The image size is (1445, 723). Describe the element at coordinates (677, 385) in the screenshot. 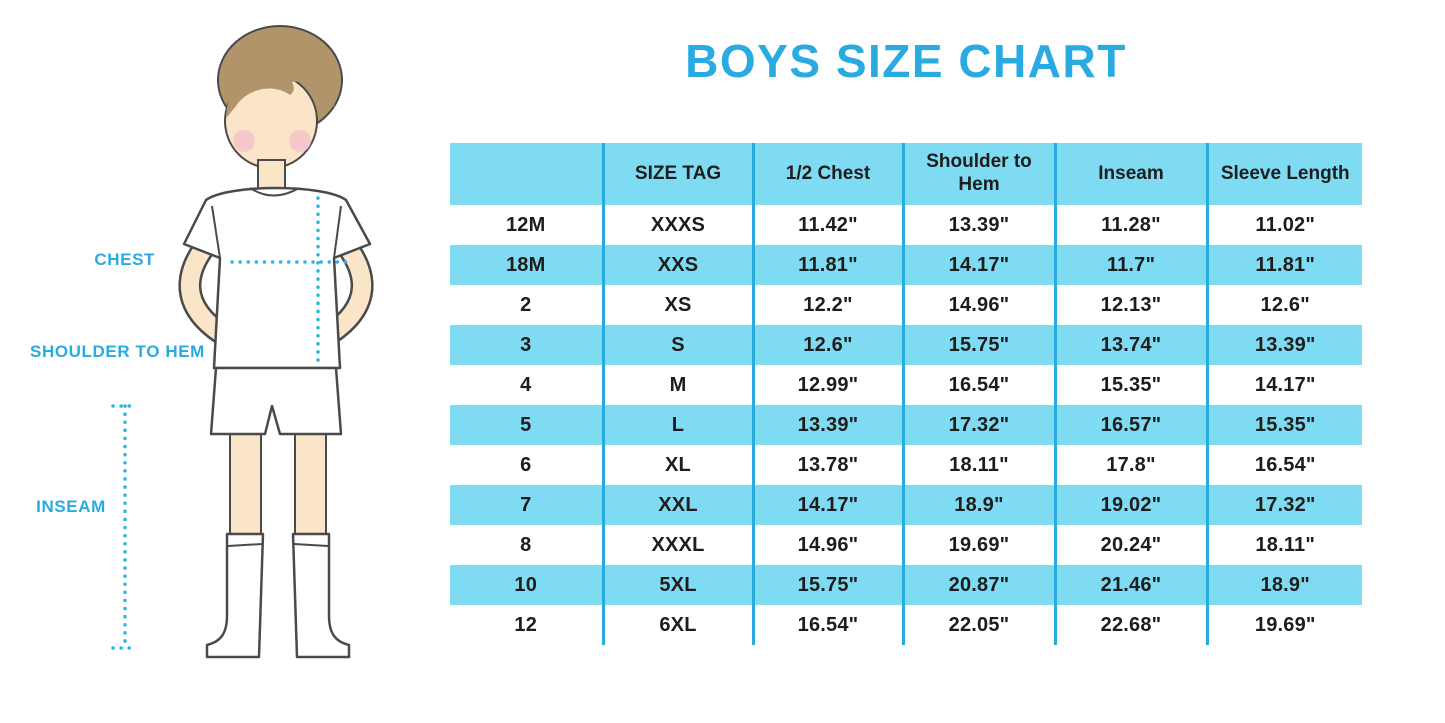

I see `measurement-cell: M` at that location.